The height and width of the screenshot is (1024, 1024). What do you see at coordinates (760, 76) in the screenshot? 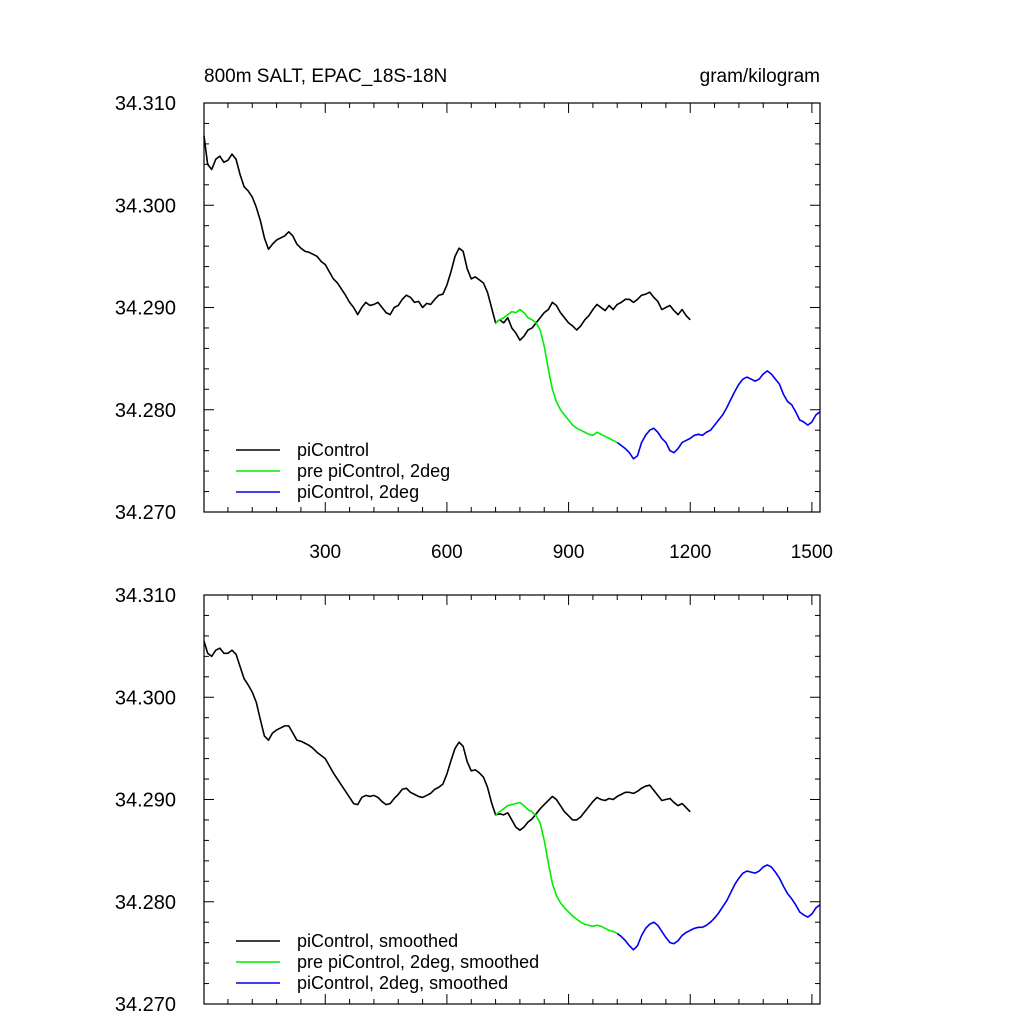
I see `top-panel-title-right: gram/kilogram` at bounding box center [760, 76].